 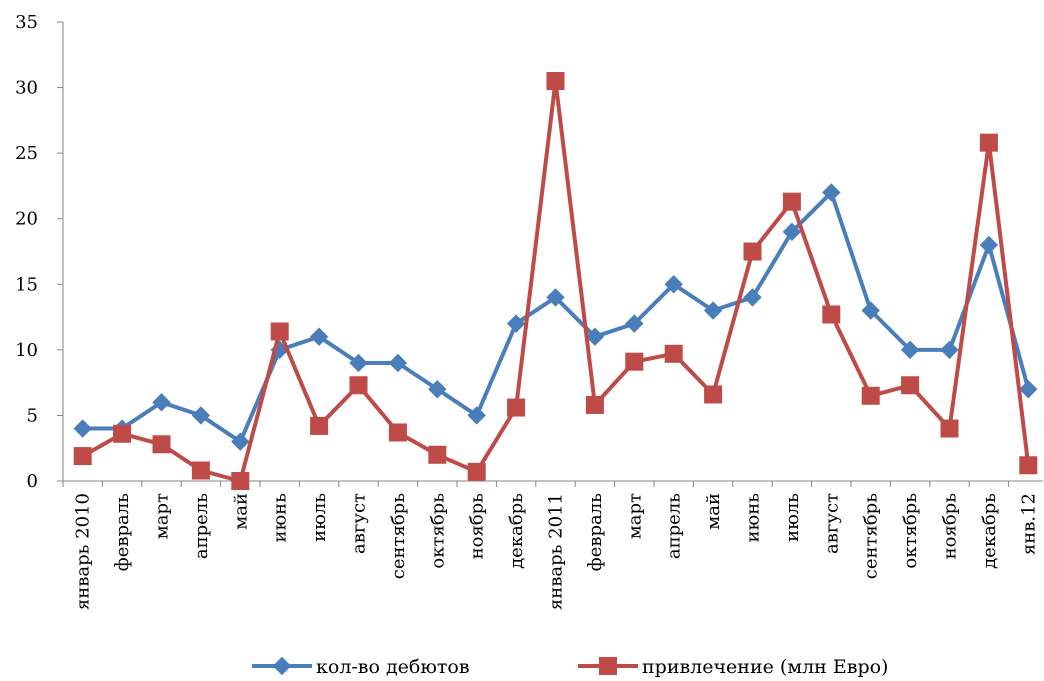 I want to click on legend-item-2: привлечение (млн Евро), so click(x=733, y=667).